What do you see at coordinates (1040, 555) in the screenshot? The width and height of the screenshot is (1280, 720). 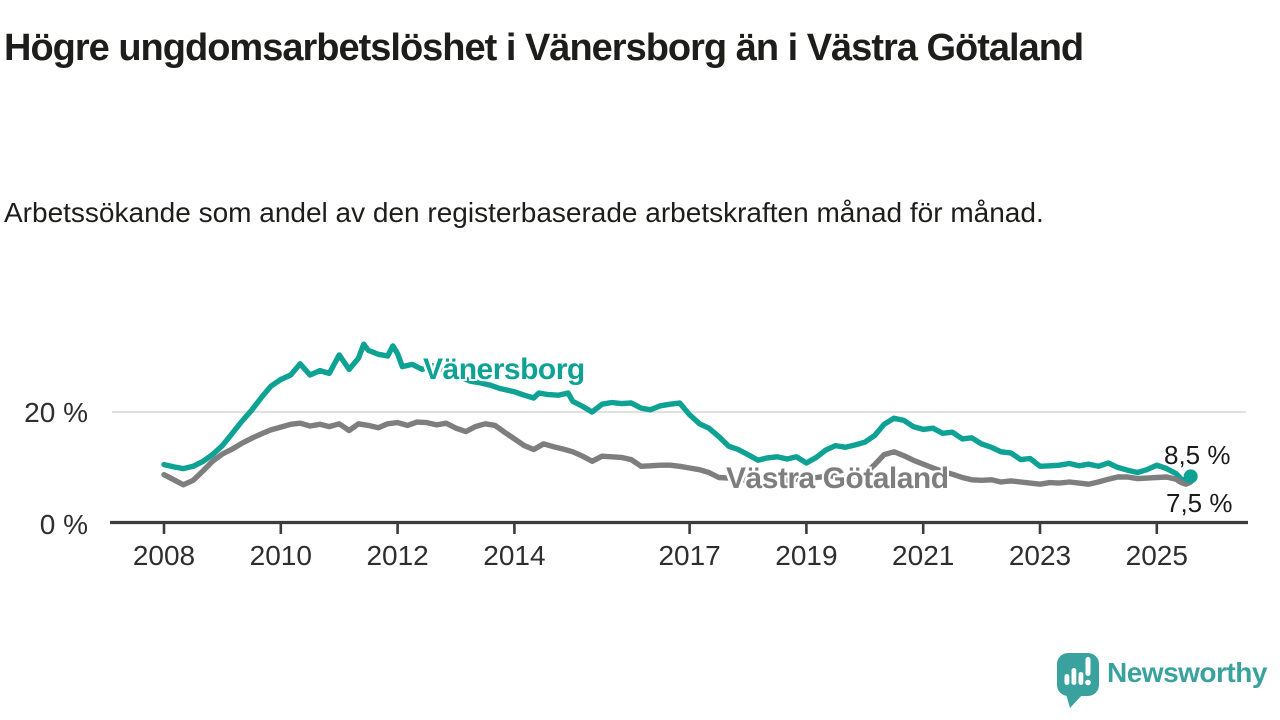 I see `x-tick-label: 2023` at bounding box center [1040, 555].